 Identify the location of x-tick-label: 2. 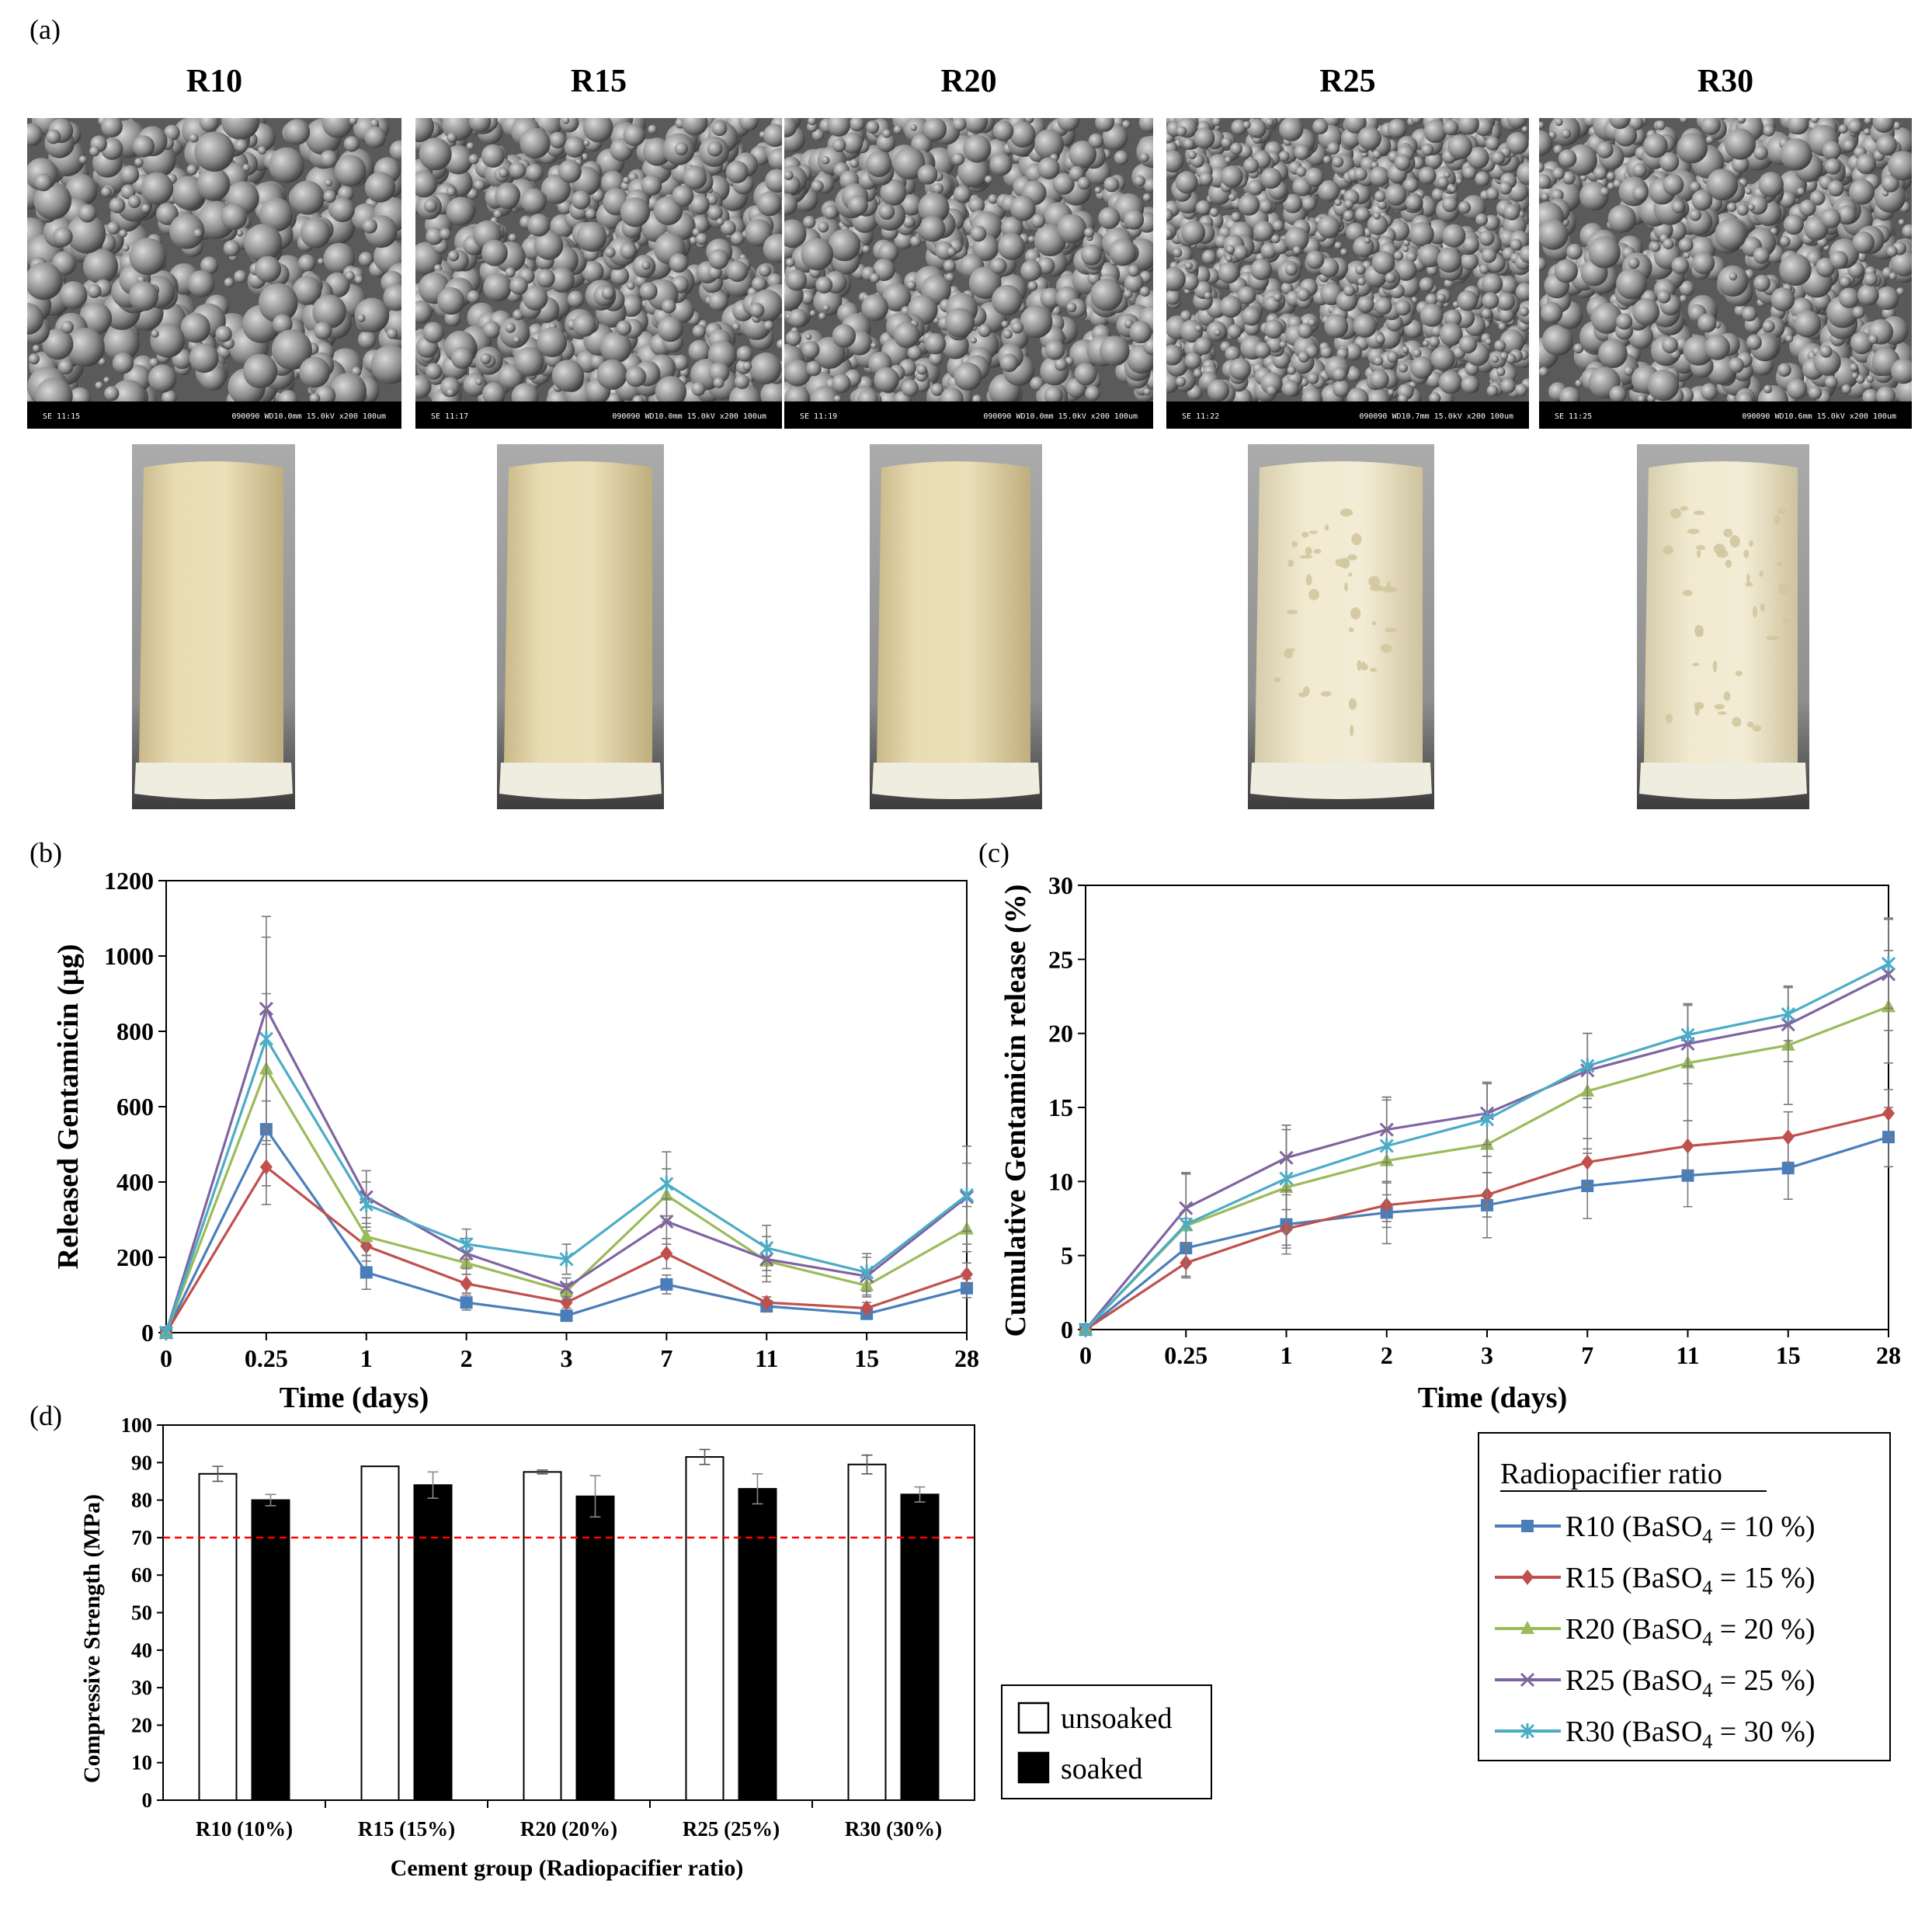
(1387, 1355).